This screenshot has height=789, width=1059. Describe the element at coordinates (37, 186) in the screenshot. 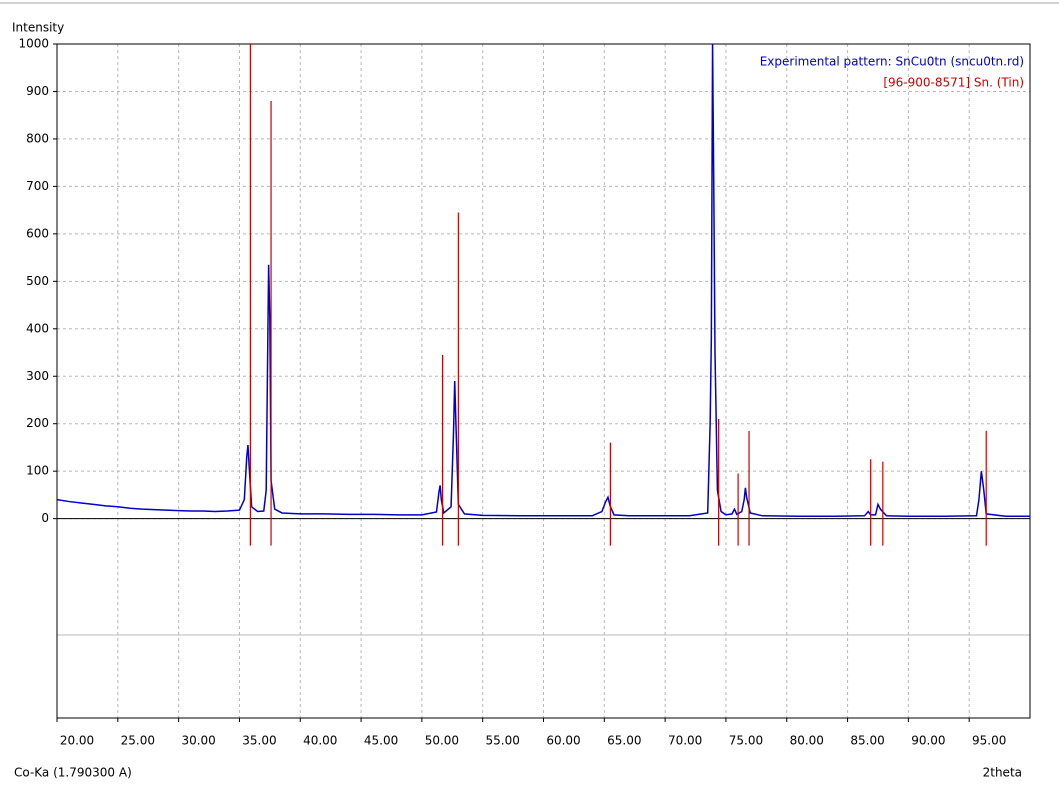

I see `y-tick-label: 700` at that location.